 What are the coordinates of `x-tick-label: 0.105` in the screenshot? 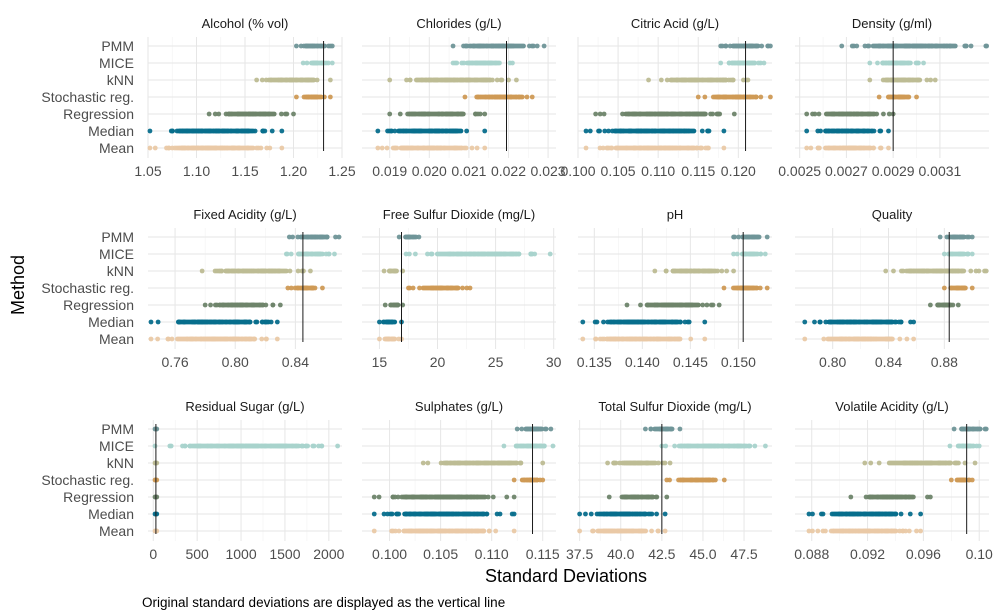 It's located at (618, 171).